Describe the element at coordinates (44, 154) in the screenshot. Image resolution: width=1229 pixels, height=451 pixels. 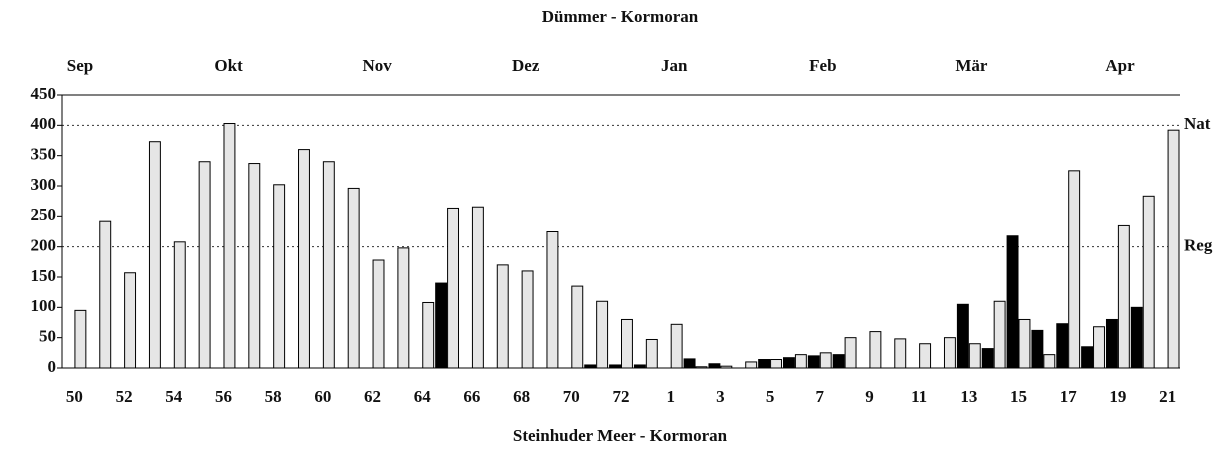
I see `y-tick-label: 350` at that location.